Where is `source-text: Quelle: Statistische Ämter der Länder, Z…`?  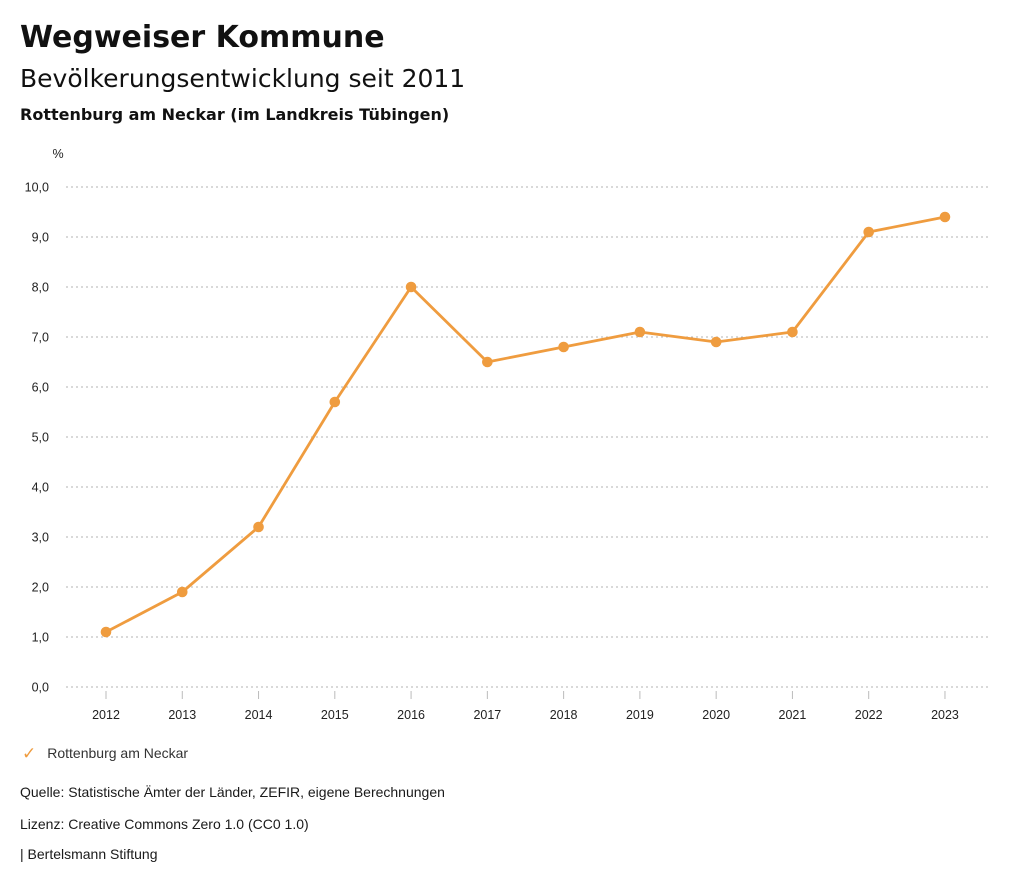 source-text: Quelle: Statistische Ämter der Länder, Z… is located at coordinates (232, 792).